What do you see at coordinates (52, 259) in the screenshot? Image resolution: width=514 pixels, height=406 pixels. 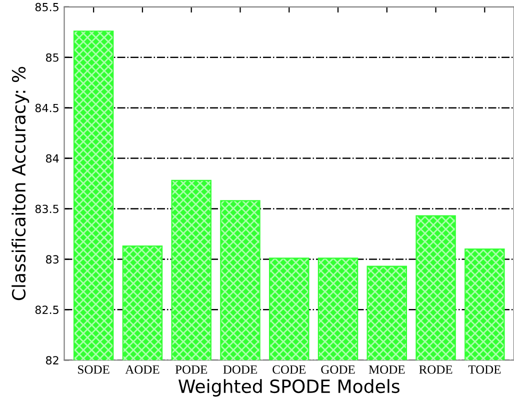 I see `y-tick-label: 83` at bounding box center [52, 259].